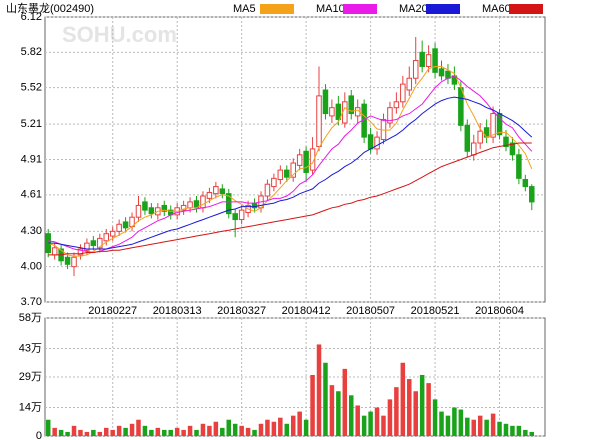 This screenshot has width=600, height=440. What do you see at coordinates (435, 311) in the screenshot?
I see `x-tick-label: 20180521` at bounding box center [435, 311].